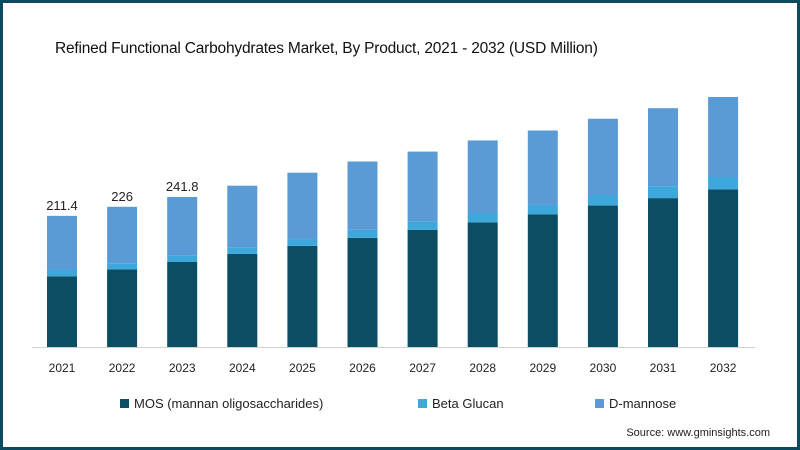 This screenshot has height=450, width=800. What do you see at coordinates (62, 273) in the screenshot?
I see `bar-segment-beta-2021` at bounding box center [62, 273].